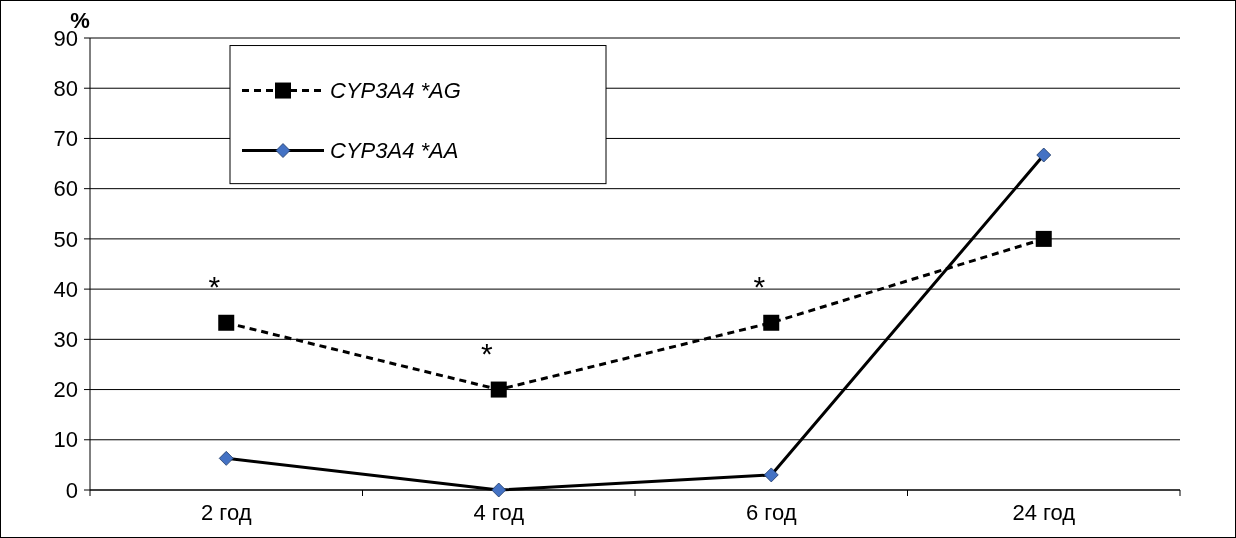 The image size is (1236, 538). Describe the element at coordinates (1044, 512) in the screenshot. I see `x-tick-label: 24 год` at that location.